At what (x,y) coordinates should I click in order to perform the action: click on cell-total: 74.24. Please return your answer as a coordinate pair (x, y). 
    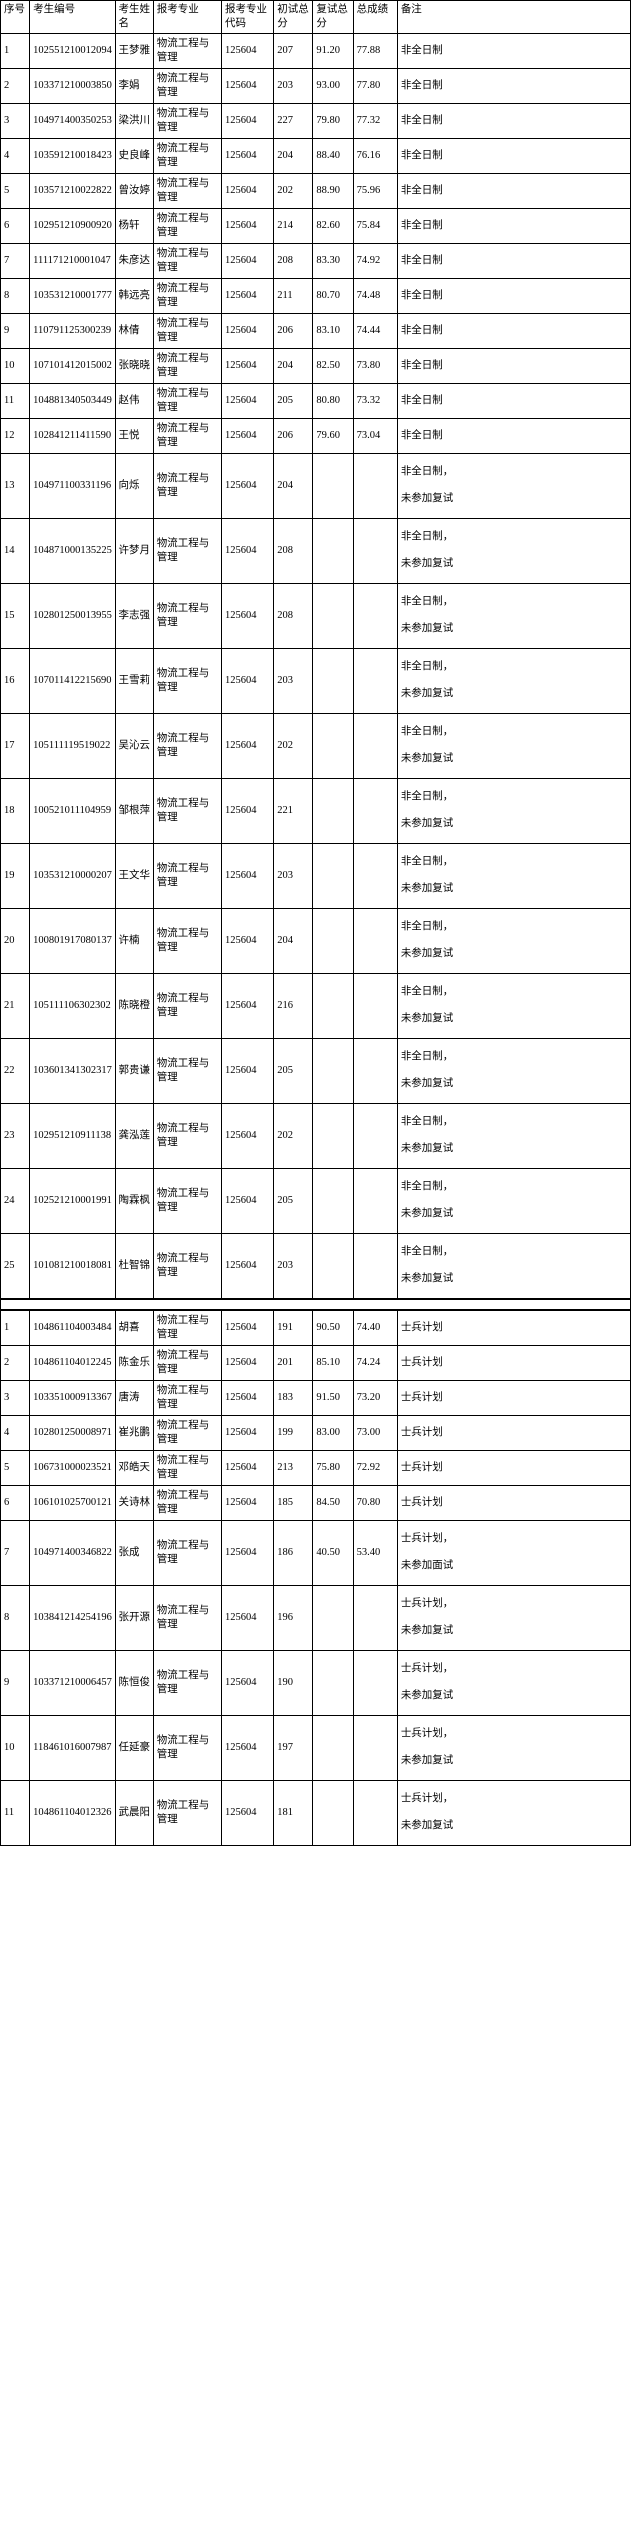
    Looking at the image, I should click on (375, 1362).